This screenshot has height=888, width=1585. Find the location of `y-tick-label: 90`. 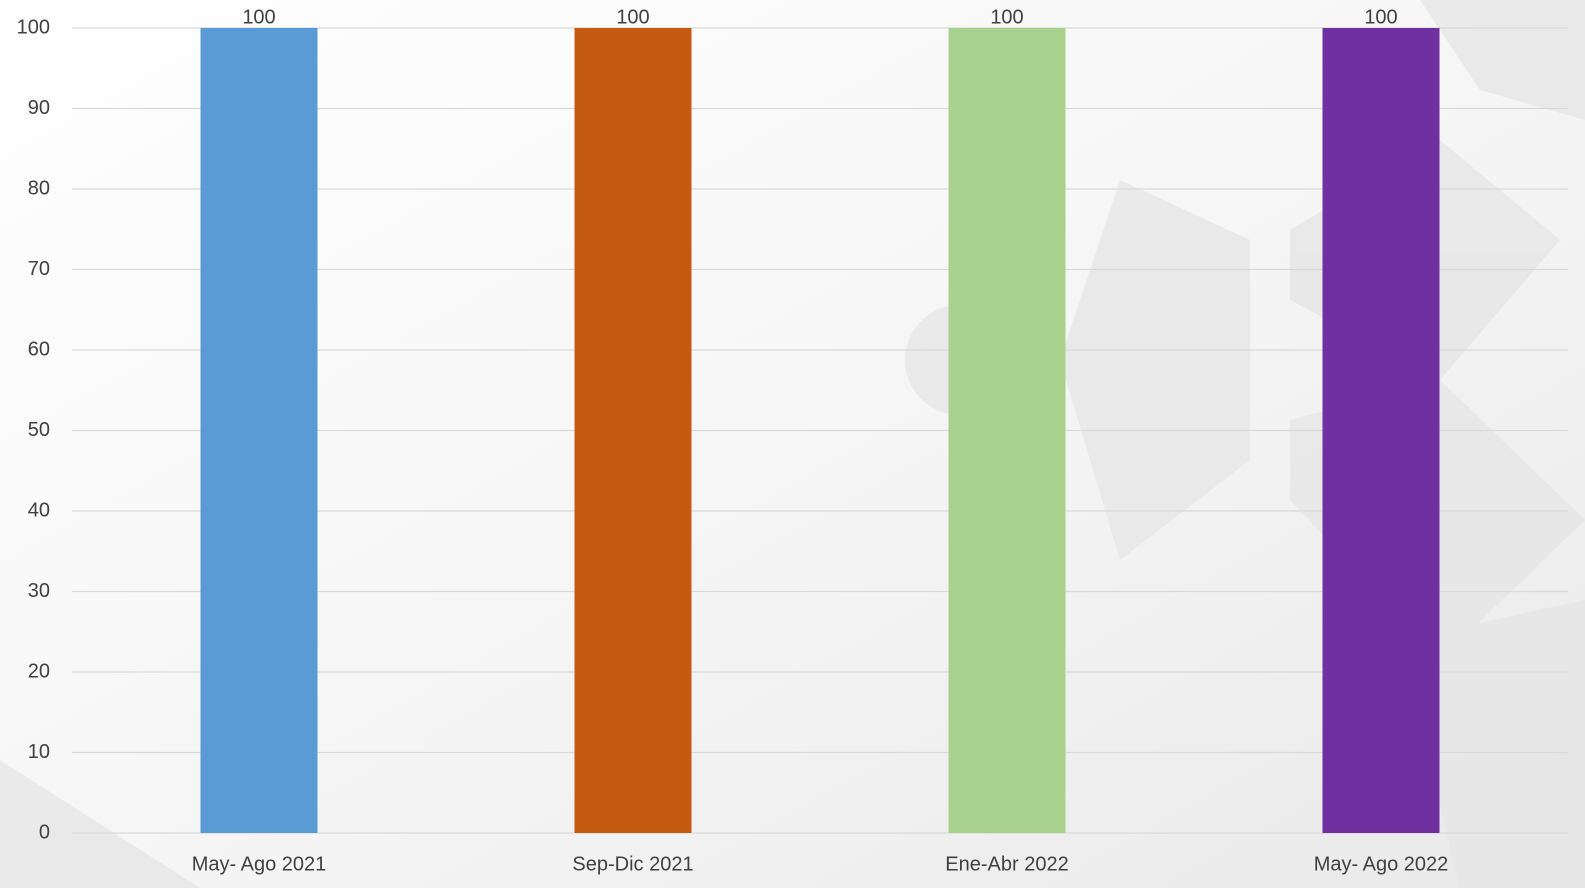

y-tick-label: 90 is located at coordinates (39, 108).